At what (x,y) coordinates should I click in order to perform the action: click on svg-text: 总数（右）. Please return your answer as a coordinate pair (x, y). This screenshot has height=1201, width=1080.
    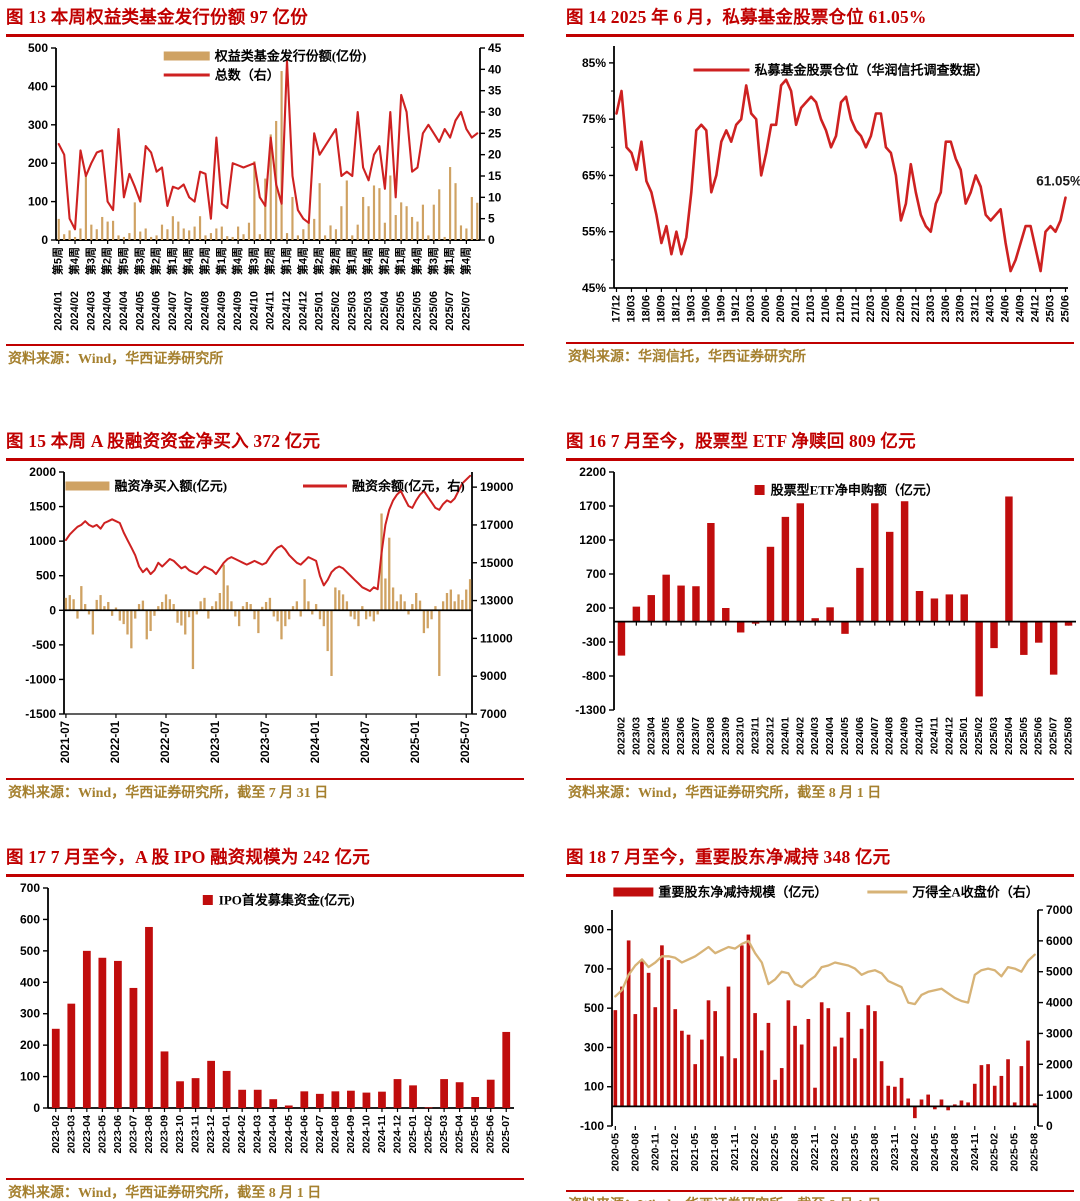
    Looking at the image, I should click on (247, 75).